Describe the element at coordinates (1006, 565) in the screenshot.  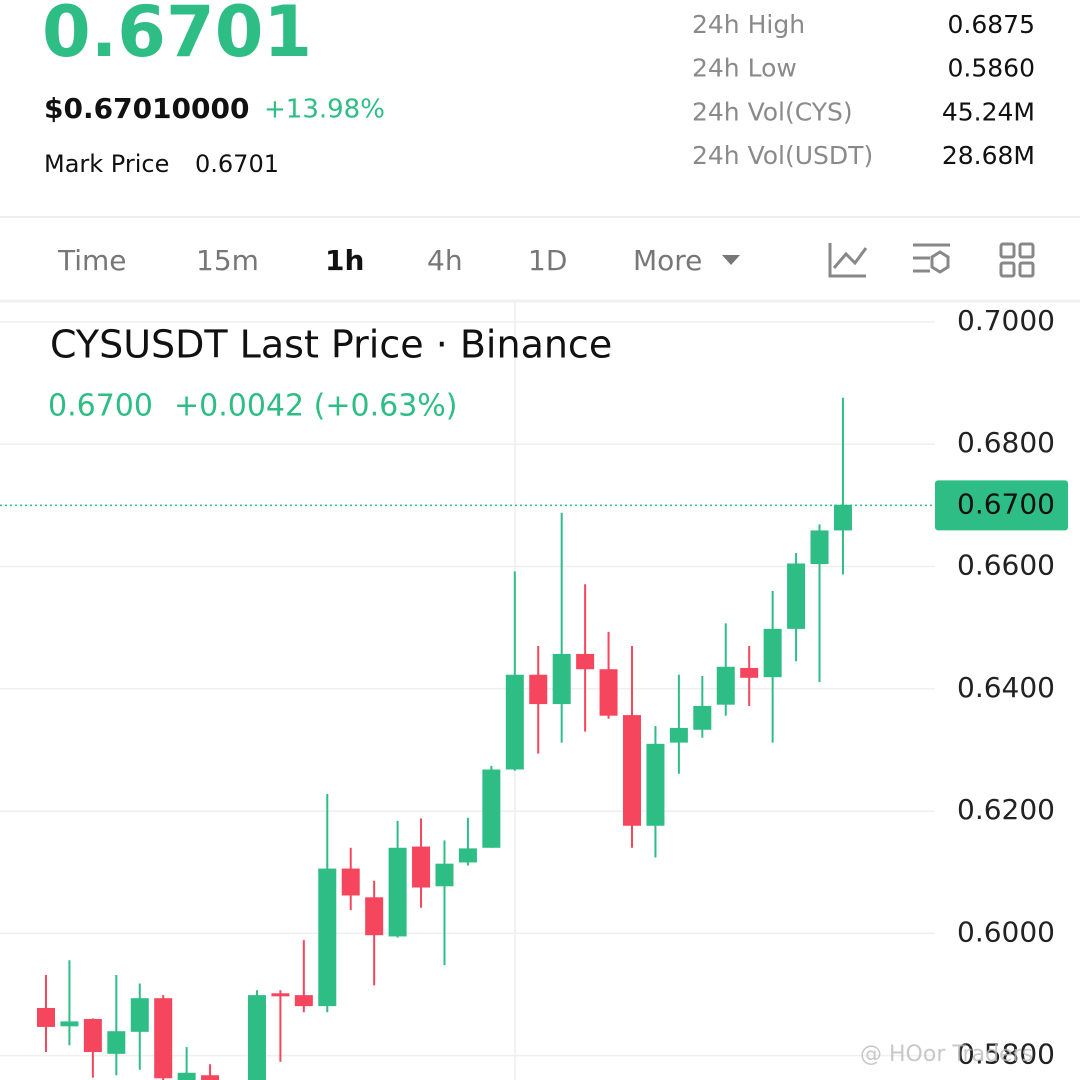
I see `y-tick-label: 0.6600` at that location.